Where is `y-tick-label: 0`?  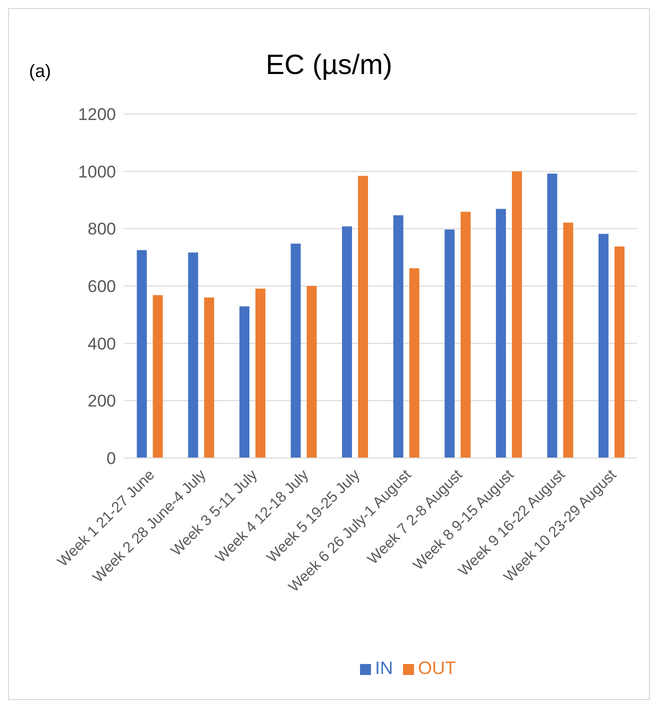 y-tick-label: 0 is located at coordinates (111, 458).